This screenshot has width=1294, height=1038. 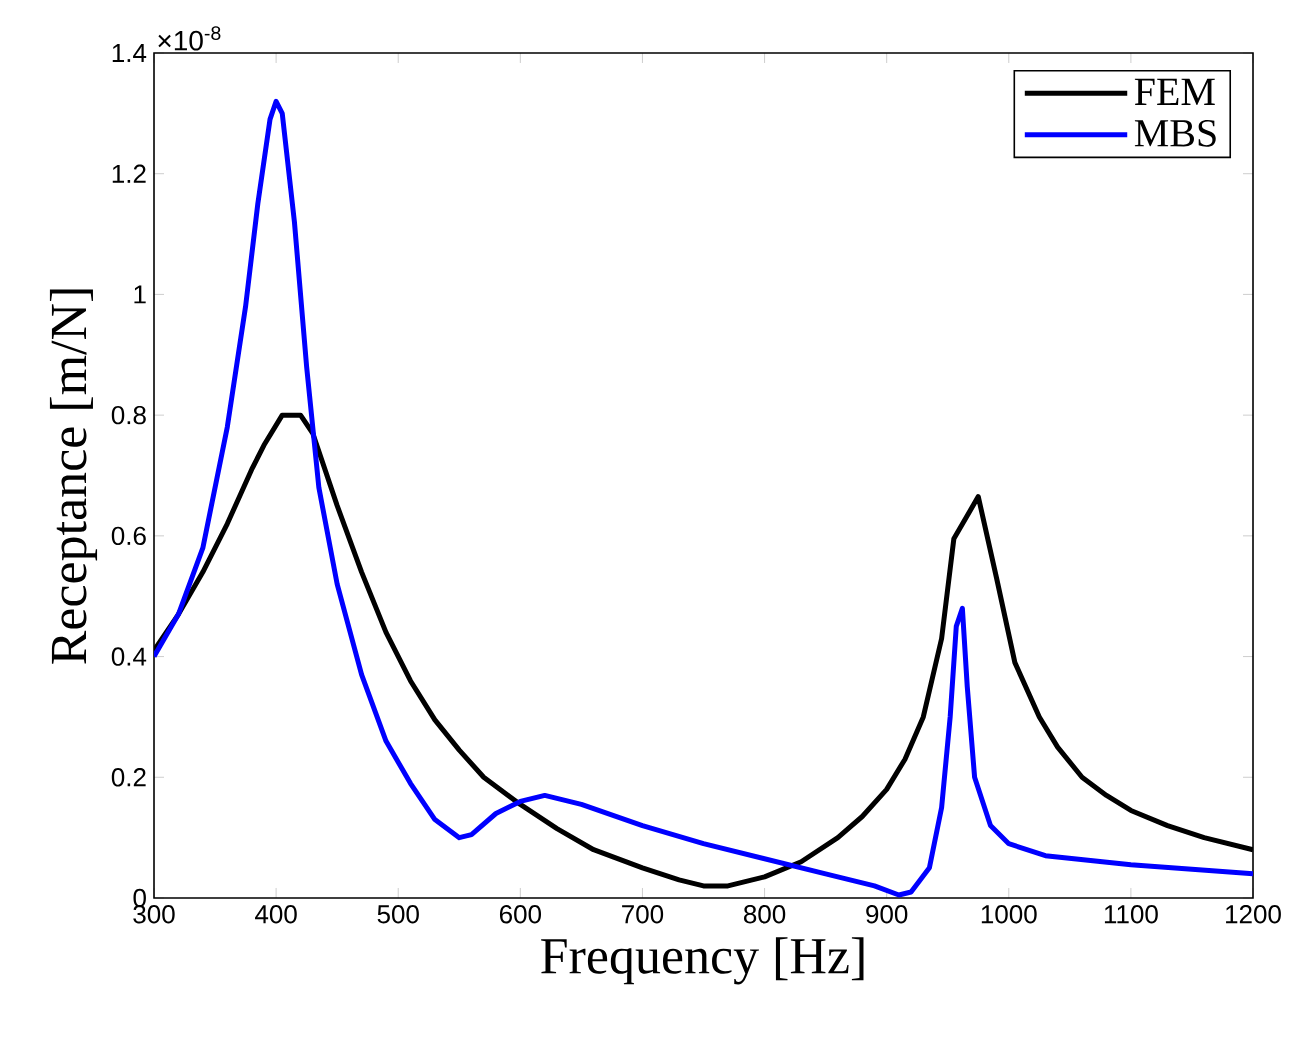 I want to click on y-tick-label: 0.6, so click(x=128, y=536).